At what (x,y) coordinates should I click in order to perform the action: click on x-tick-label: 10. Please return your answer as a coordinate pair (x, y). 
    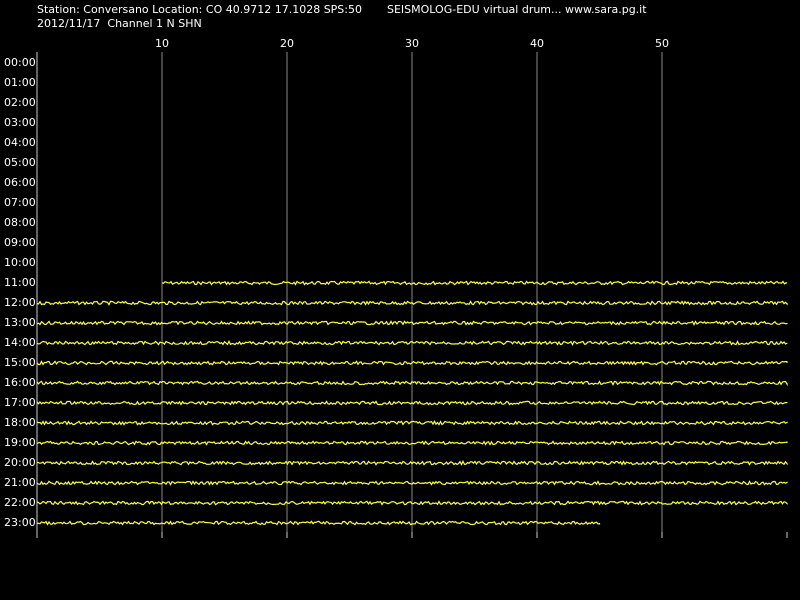
    Looking at the image, I should click on (162, 43).